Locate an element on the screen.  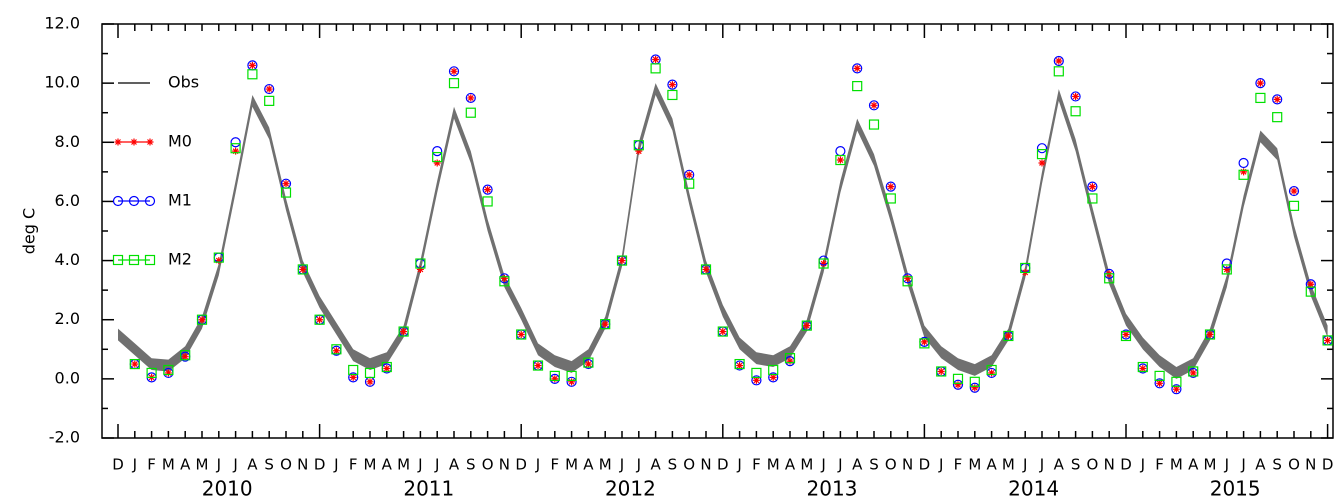
y-axis-label: deg C is located at coordinates (29, 231).